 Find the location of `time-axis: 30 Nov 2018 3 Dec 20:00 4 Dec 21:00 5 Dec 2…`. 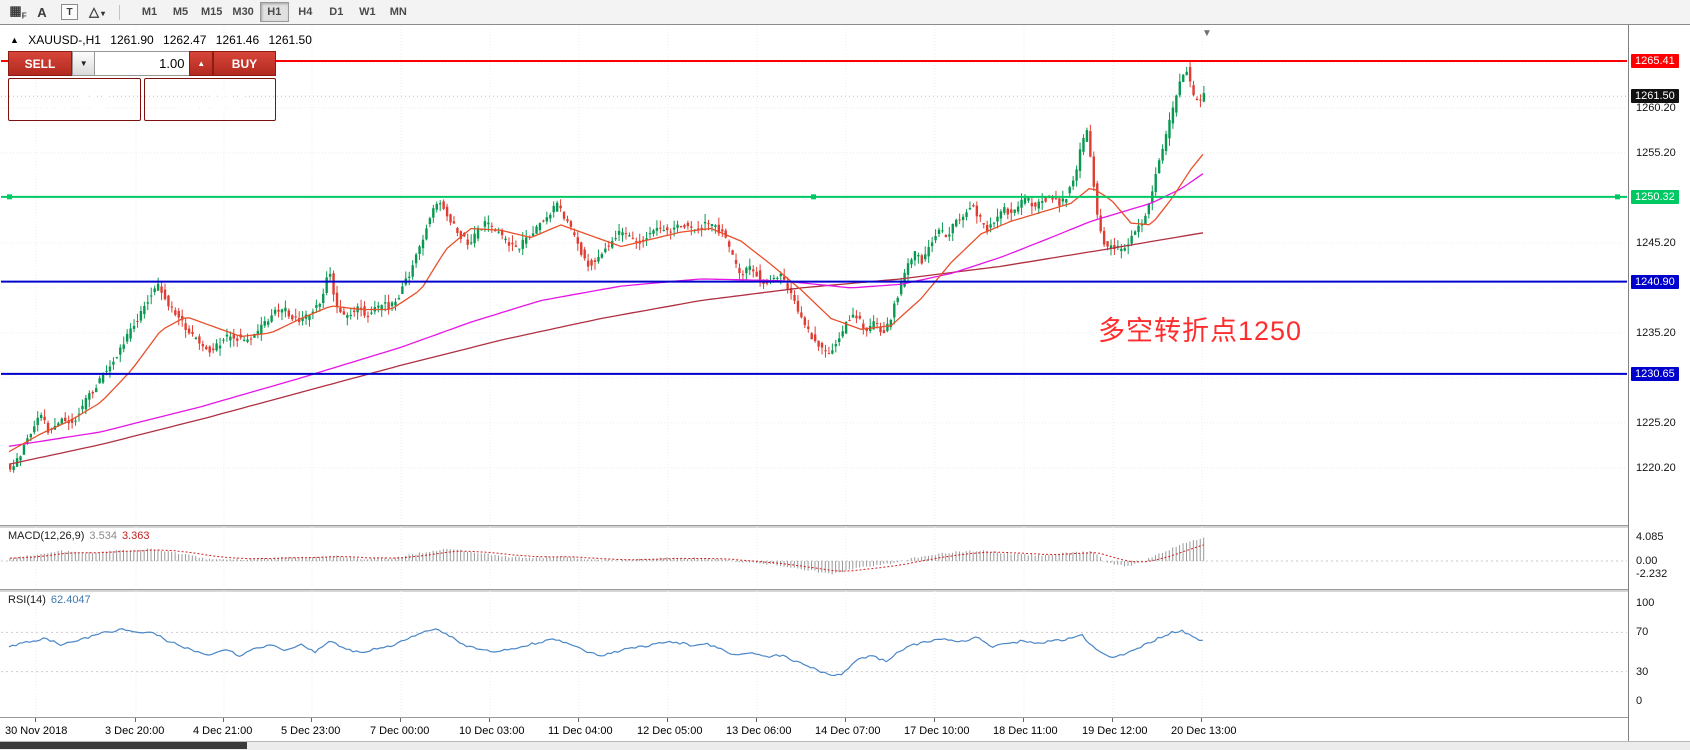

time-axis: 30 Nov 2018 3 Dec 20:00 4 Dec 21:00 5 Dec 2… is located at coordinates (814, 729).